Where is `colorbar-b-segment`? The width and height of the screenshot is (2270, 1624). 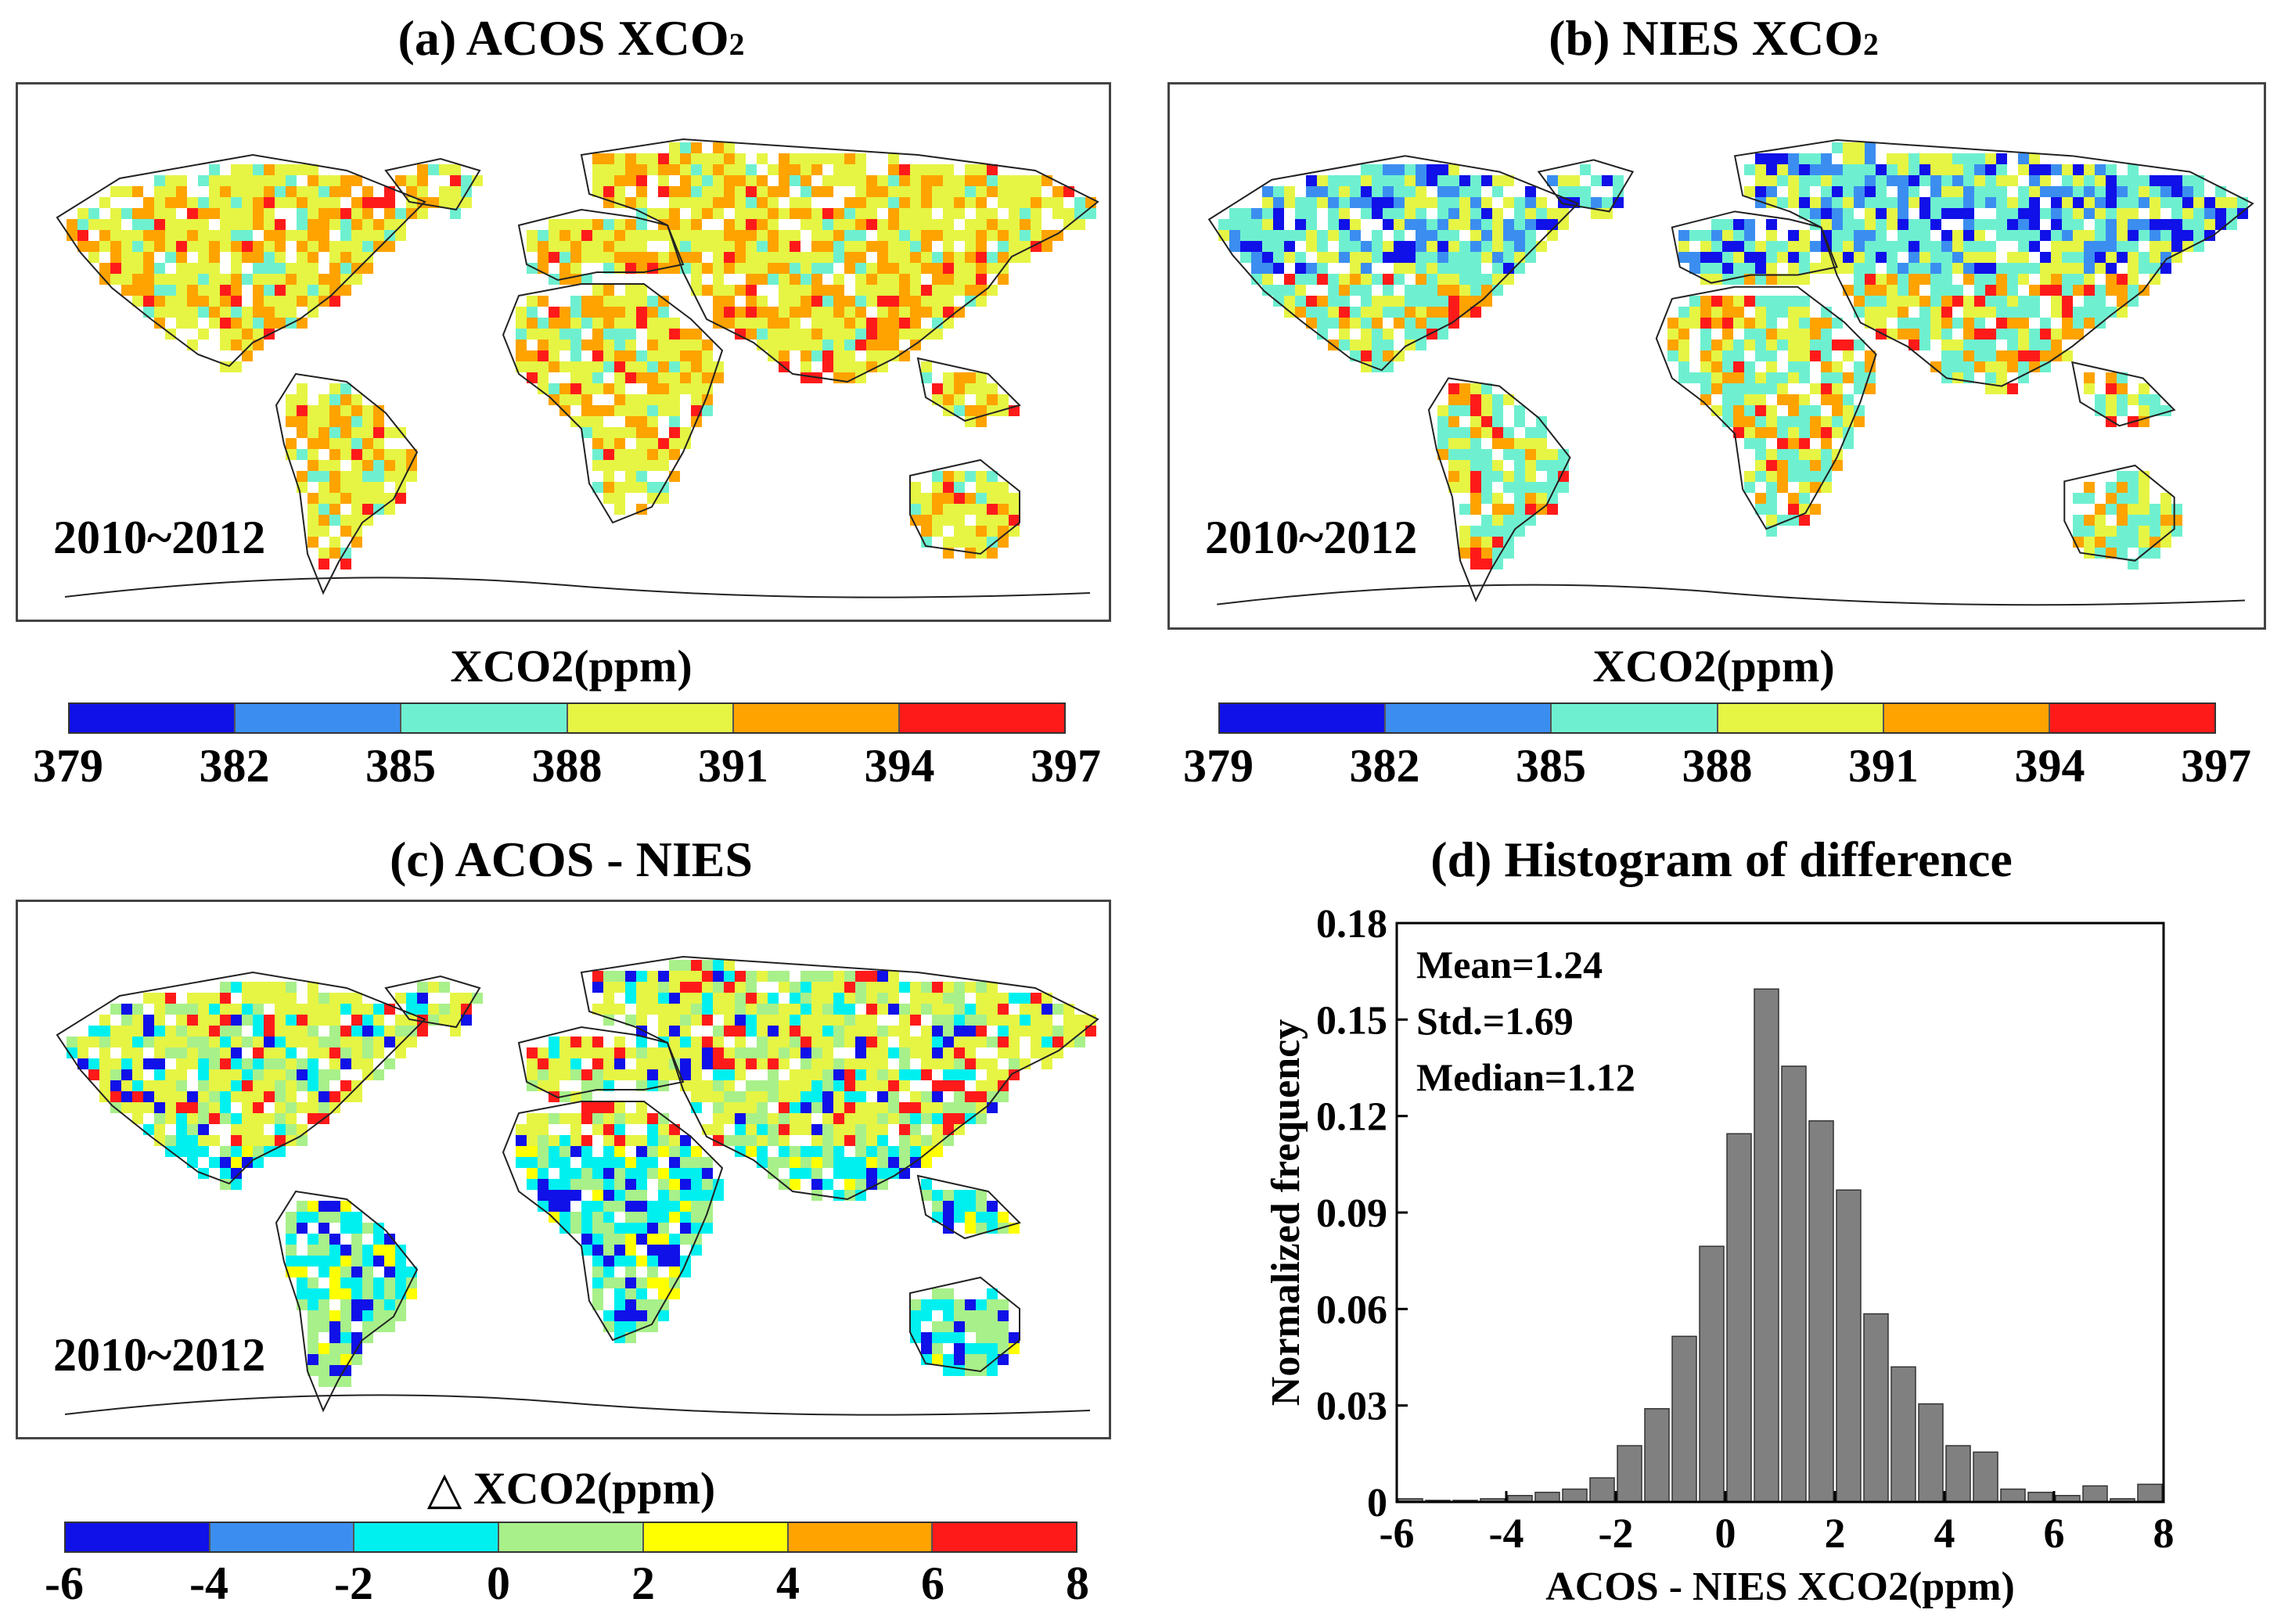 colorbar-b-segment is located at coordinates (1469, 718).